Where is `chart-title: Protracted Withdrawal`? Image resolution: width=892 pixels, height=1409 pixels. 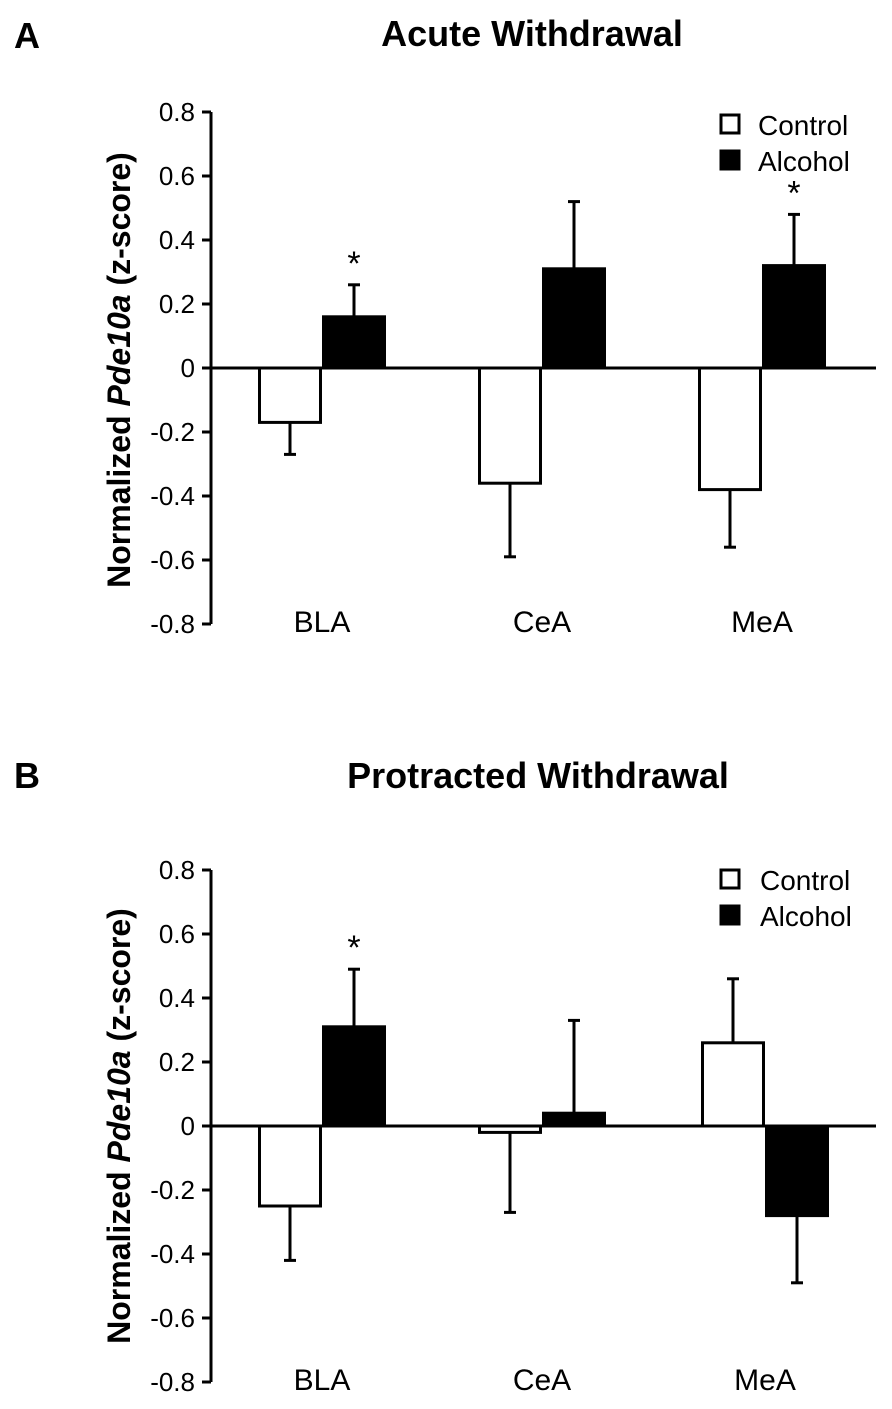
chart-title: Protracted Withdrawal is located at coordinates (538, 775).